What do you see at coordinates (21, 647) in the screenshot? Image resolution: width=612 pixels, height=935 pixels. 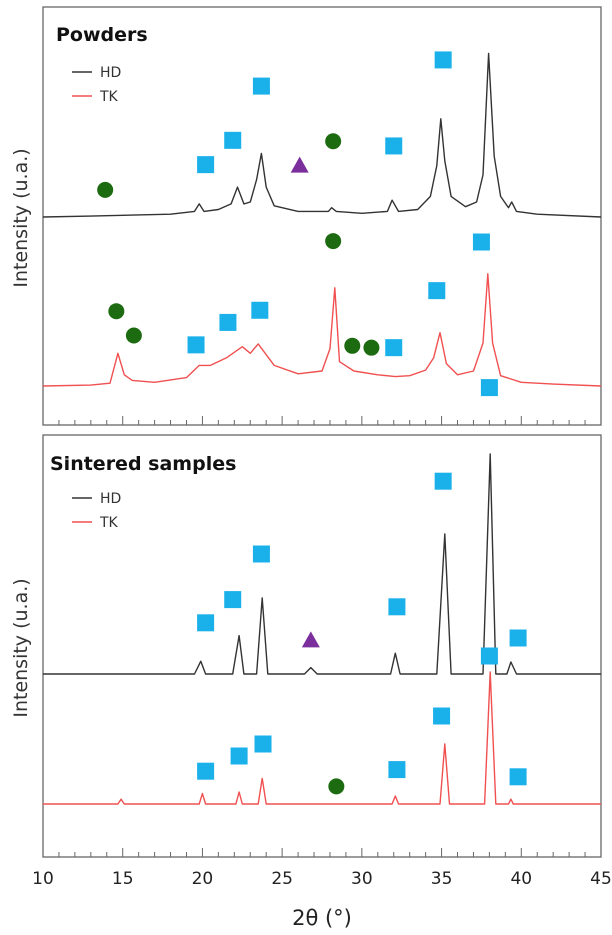 I see `sintered-y-axis-label: Intensity (u.a.)` at bounding box center [21, 647].